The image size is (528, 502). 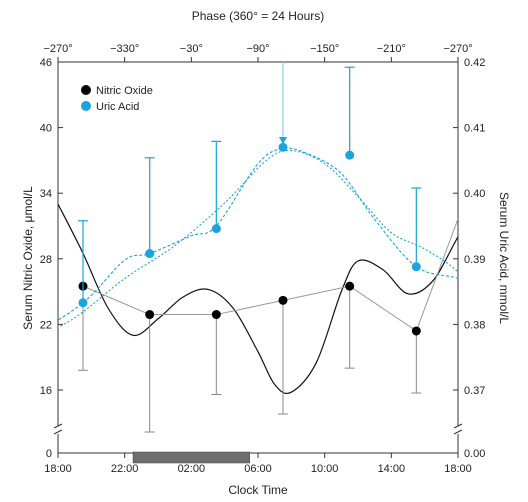 What do you see at coordinates (258, 469) in the screenshot?
I see `x-tick-label: 06:00` at bounding box center [258, 469].